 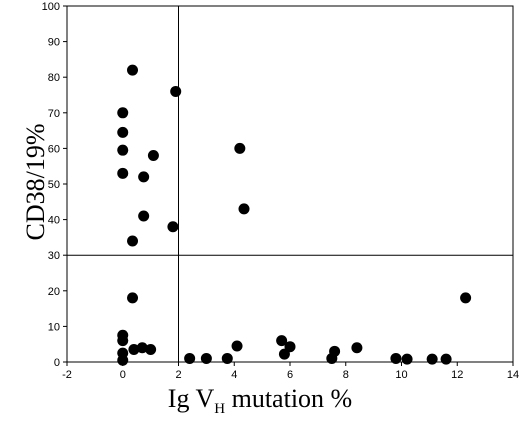 I want to click on y-tick-label: 80, so click(x=54, y=78).